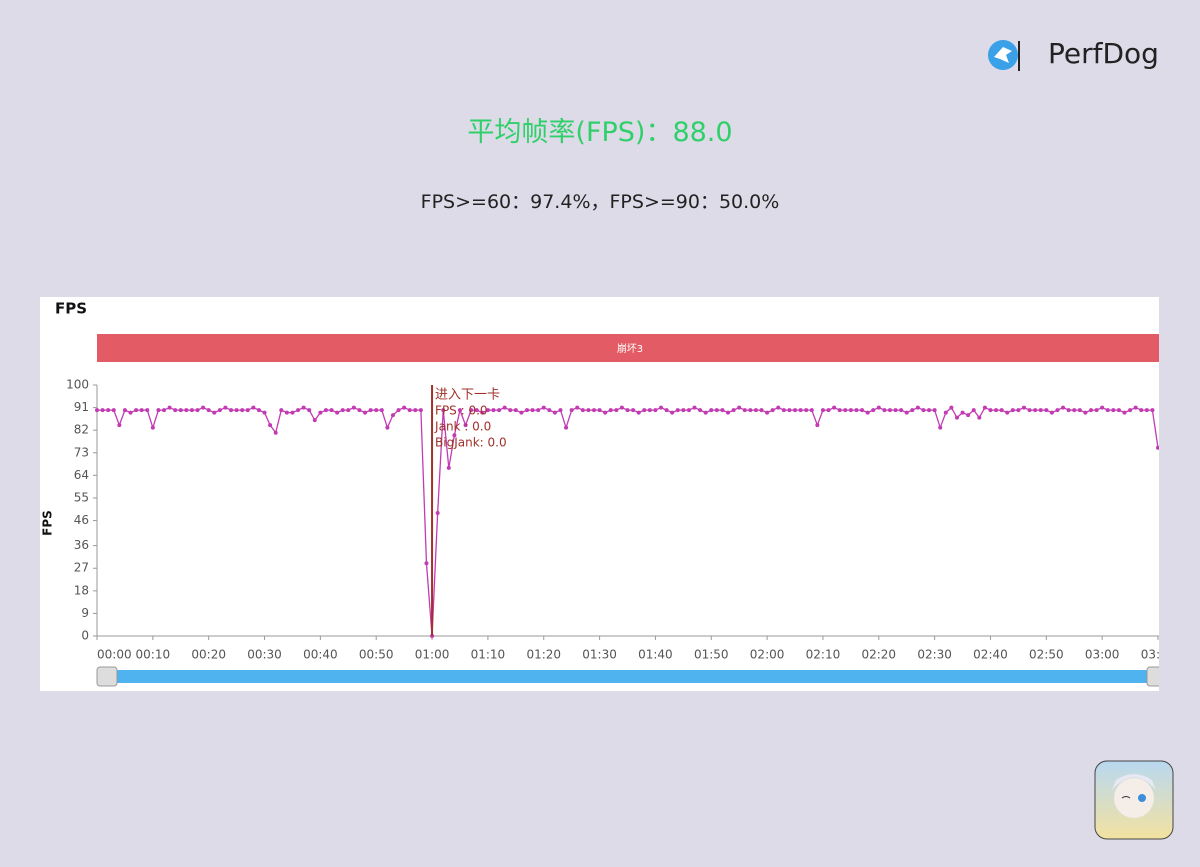  I want to click on x-tick-label: 02:40, so click(990, 655).